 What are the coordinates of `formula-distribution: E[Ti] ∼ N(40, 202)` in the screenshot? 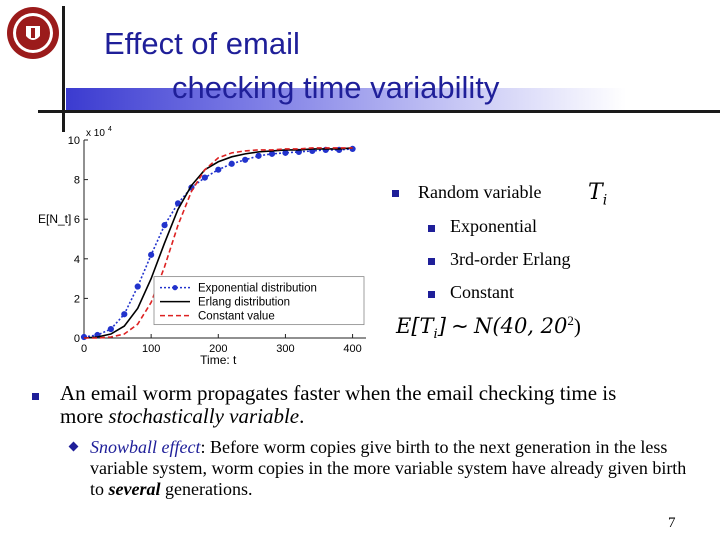 It's located at (488, 328).